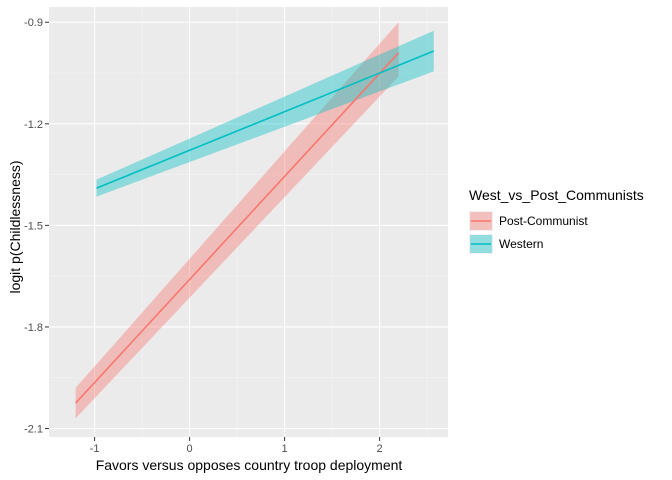  What do you see at coordinates (33, 125) in the screenshot?
I see `y-tick-label: -1.2` at bounding box center [33, 125].